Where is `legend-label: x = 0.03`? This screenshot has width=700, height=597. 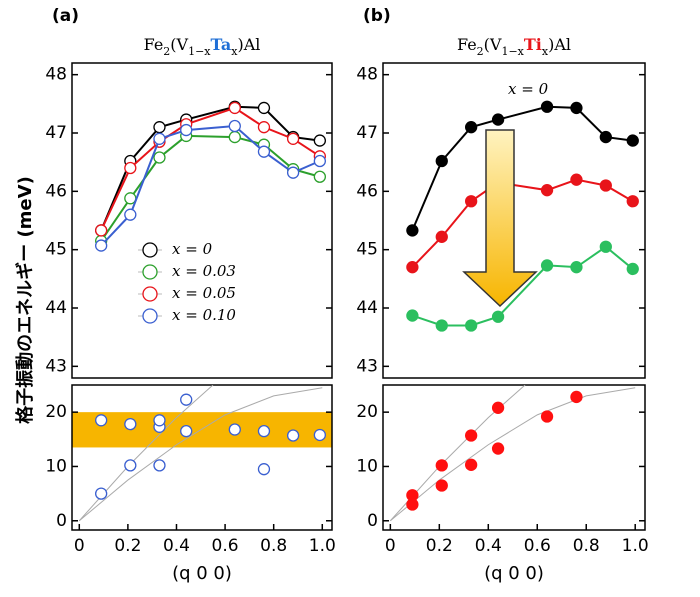
legend-label: x = 0.03 is located at coordinates (204, 271).